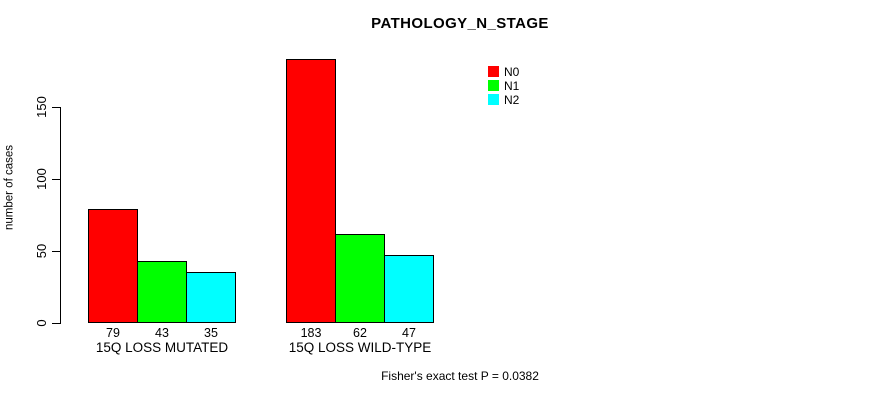 This screenshot has height=400, width=890. I want to click on bar-n2-group1, so click(409, 289).